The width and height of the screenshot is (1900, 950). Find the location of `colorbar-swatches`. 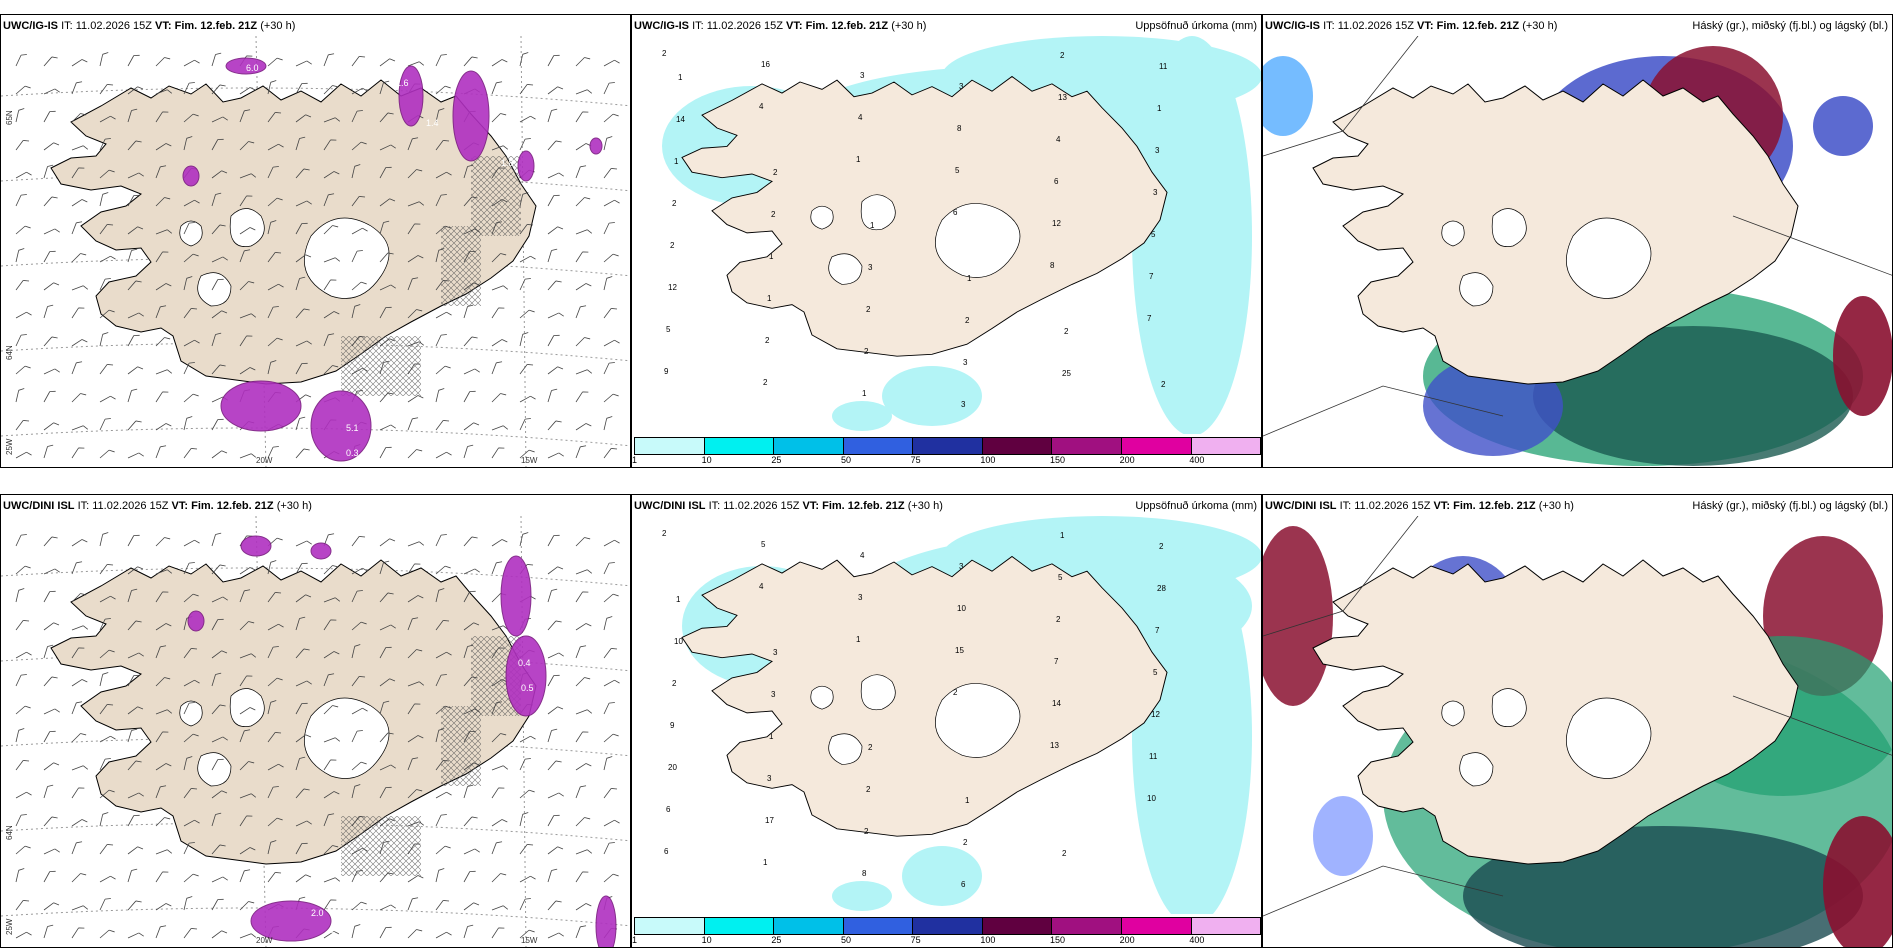

colorbar-swatches is located at coordinates (947, 926).